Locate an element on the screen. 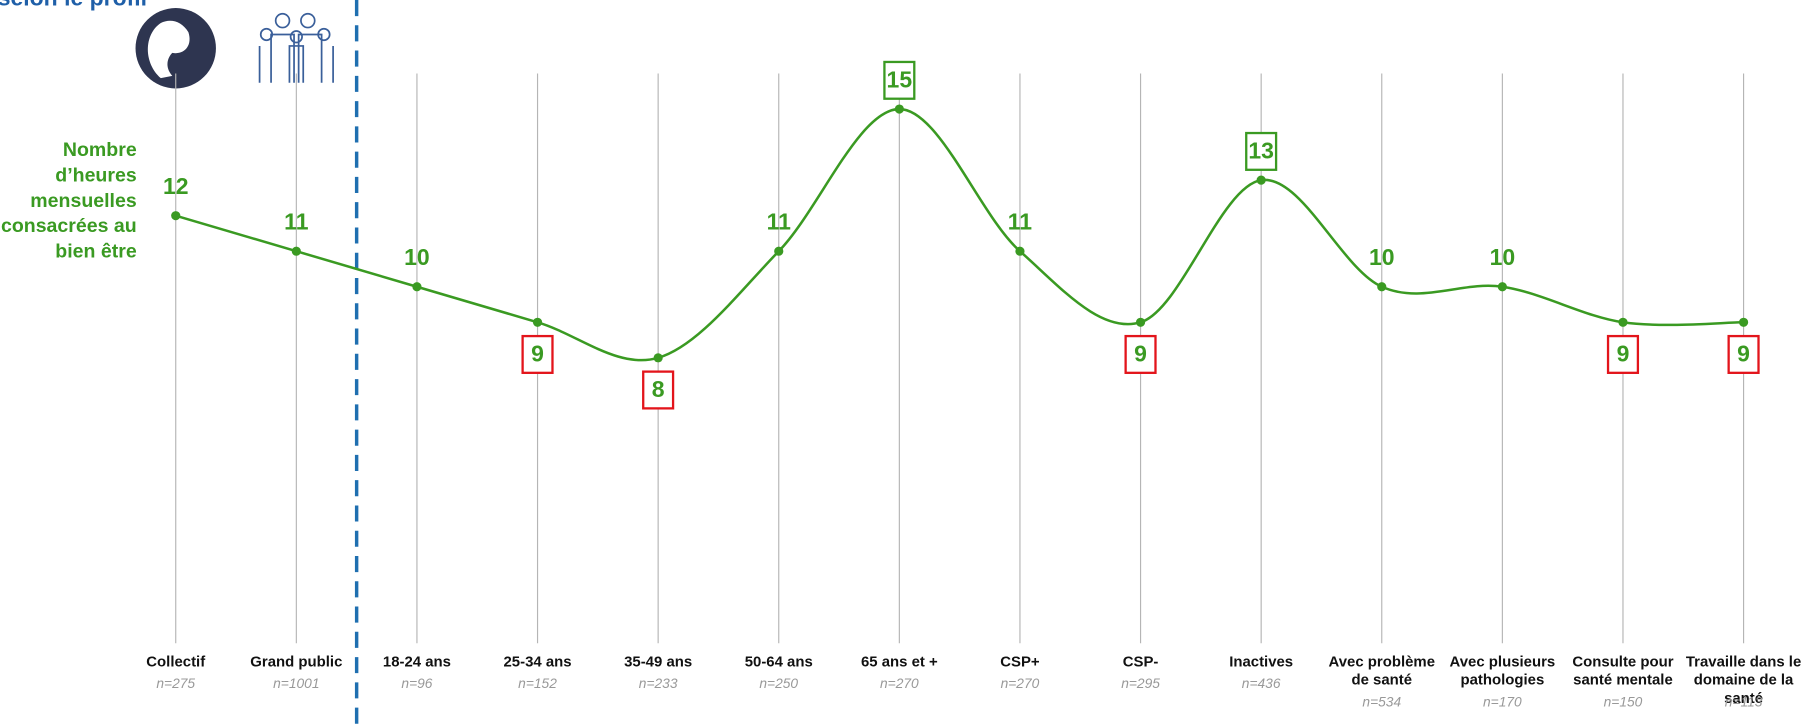 The width and height of the screenshot is (1801, 726). sample-size: n=275 is located at coordinates (176, 683).